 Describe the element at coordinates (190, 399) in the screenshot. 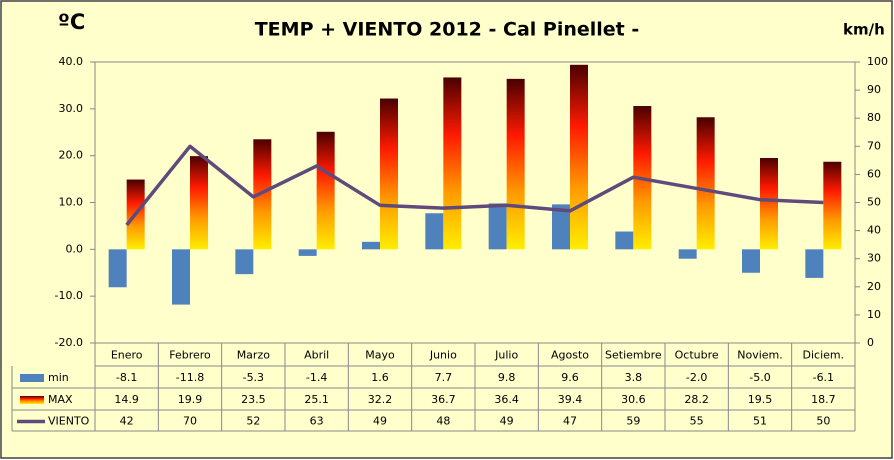

I see `table-value: 19.9` at that location.